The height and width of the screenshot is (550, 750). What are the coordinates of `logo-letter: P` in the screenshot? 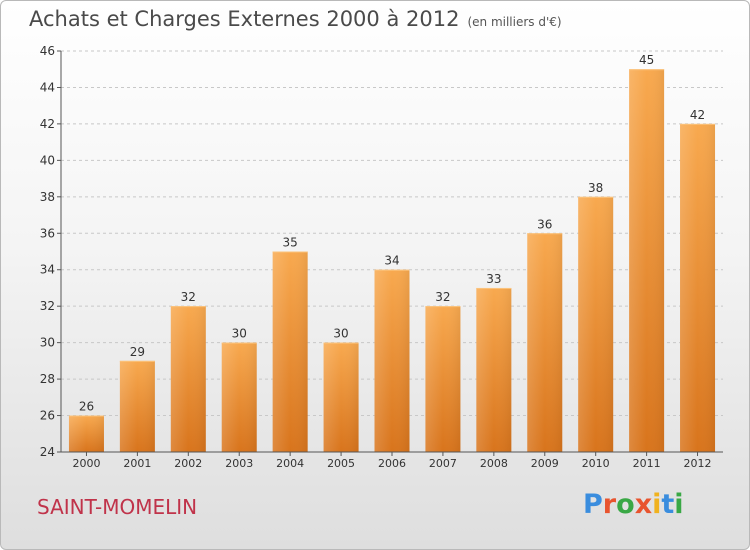 It's located at (593, 504).